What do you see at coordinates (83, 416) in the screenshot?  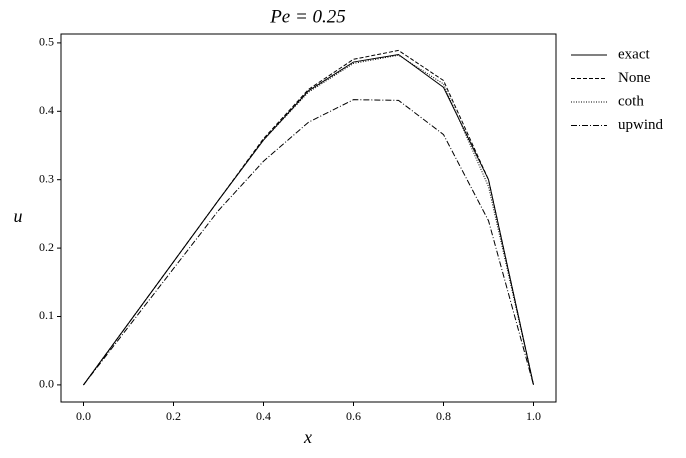 I see `x-tick-label: 0.0` at bounding box center [83, 416].